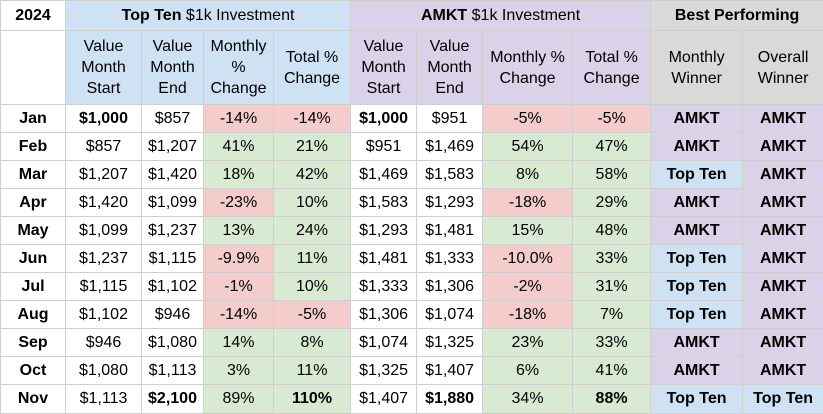 This screenshot has width=823, height=414. I want to click on am-start-cell: $1,583, so click(384, 202).